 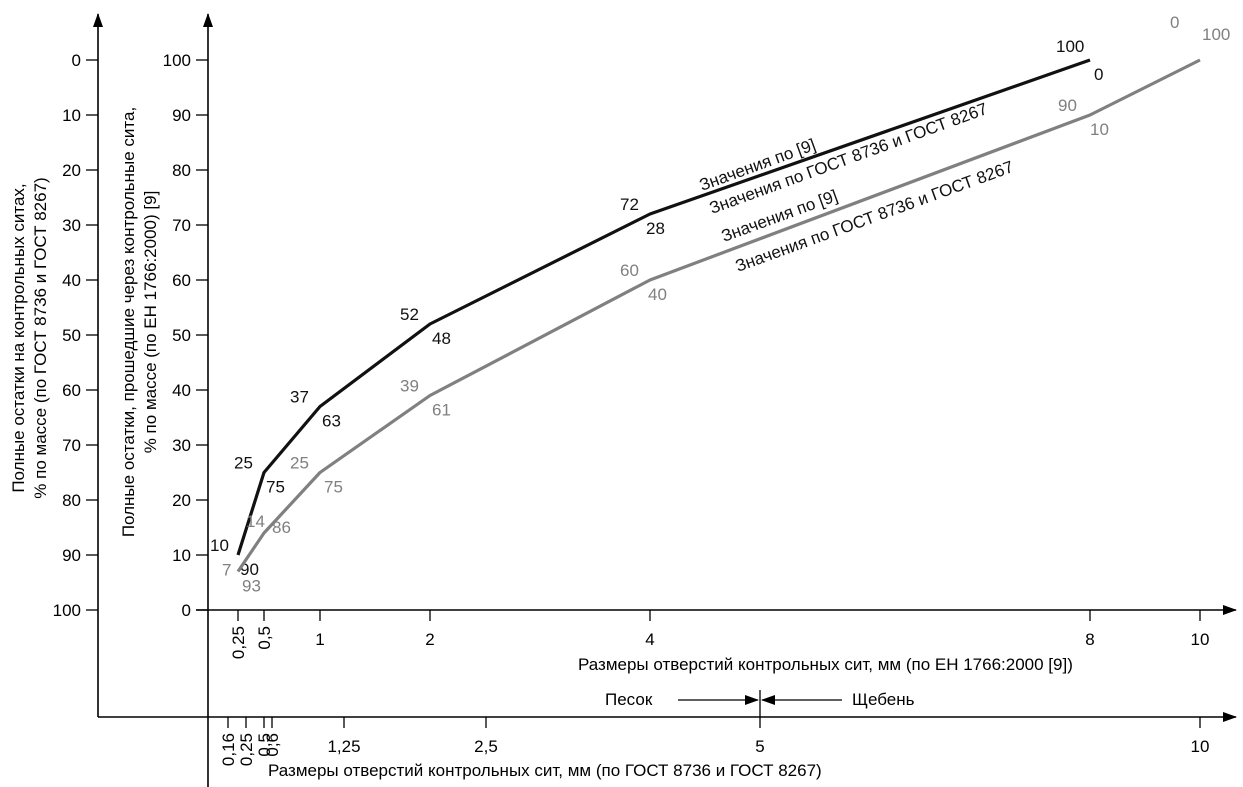 I want to click on bottom-x-tick-label: 10, so click(x=1200, y=746).